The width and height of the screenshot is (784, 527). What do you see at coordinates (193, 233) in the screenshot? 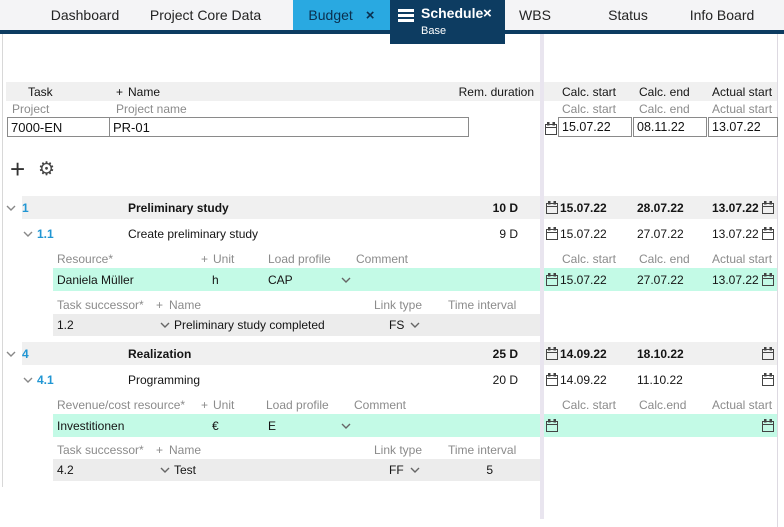
I see `task-name: Create preliminary study` at bounding box center [193, 233].